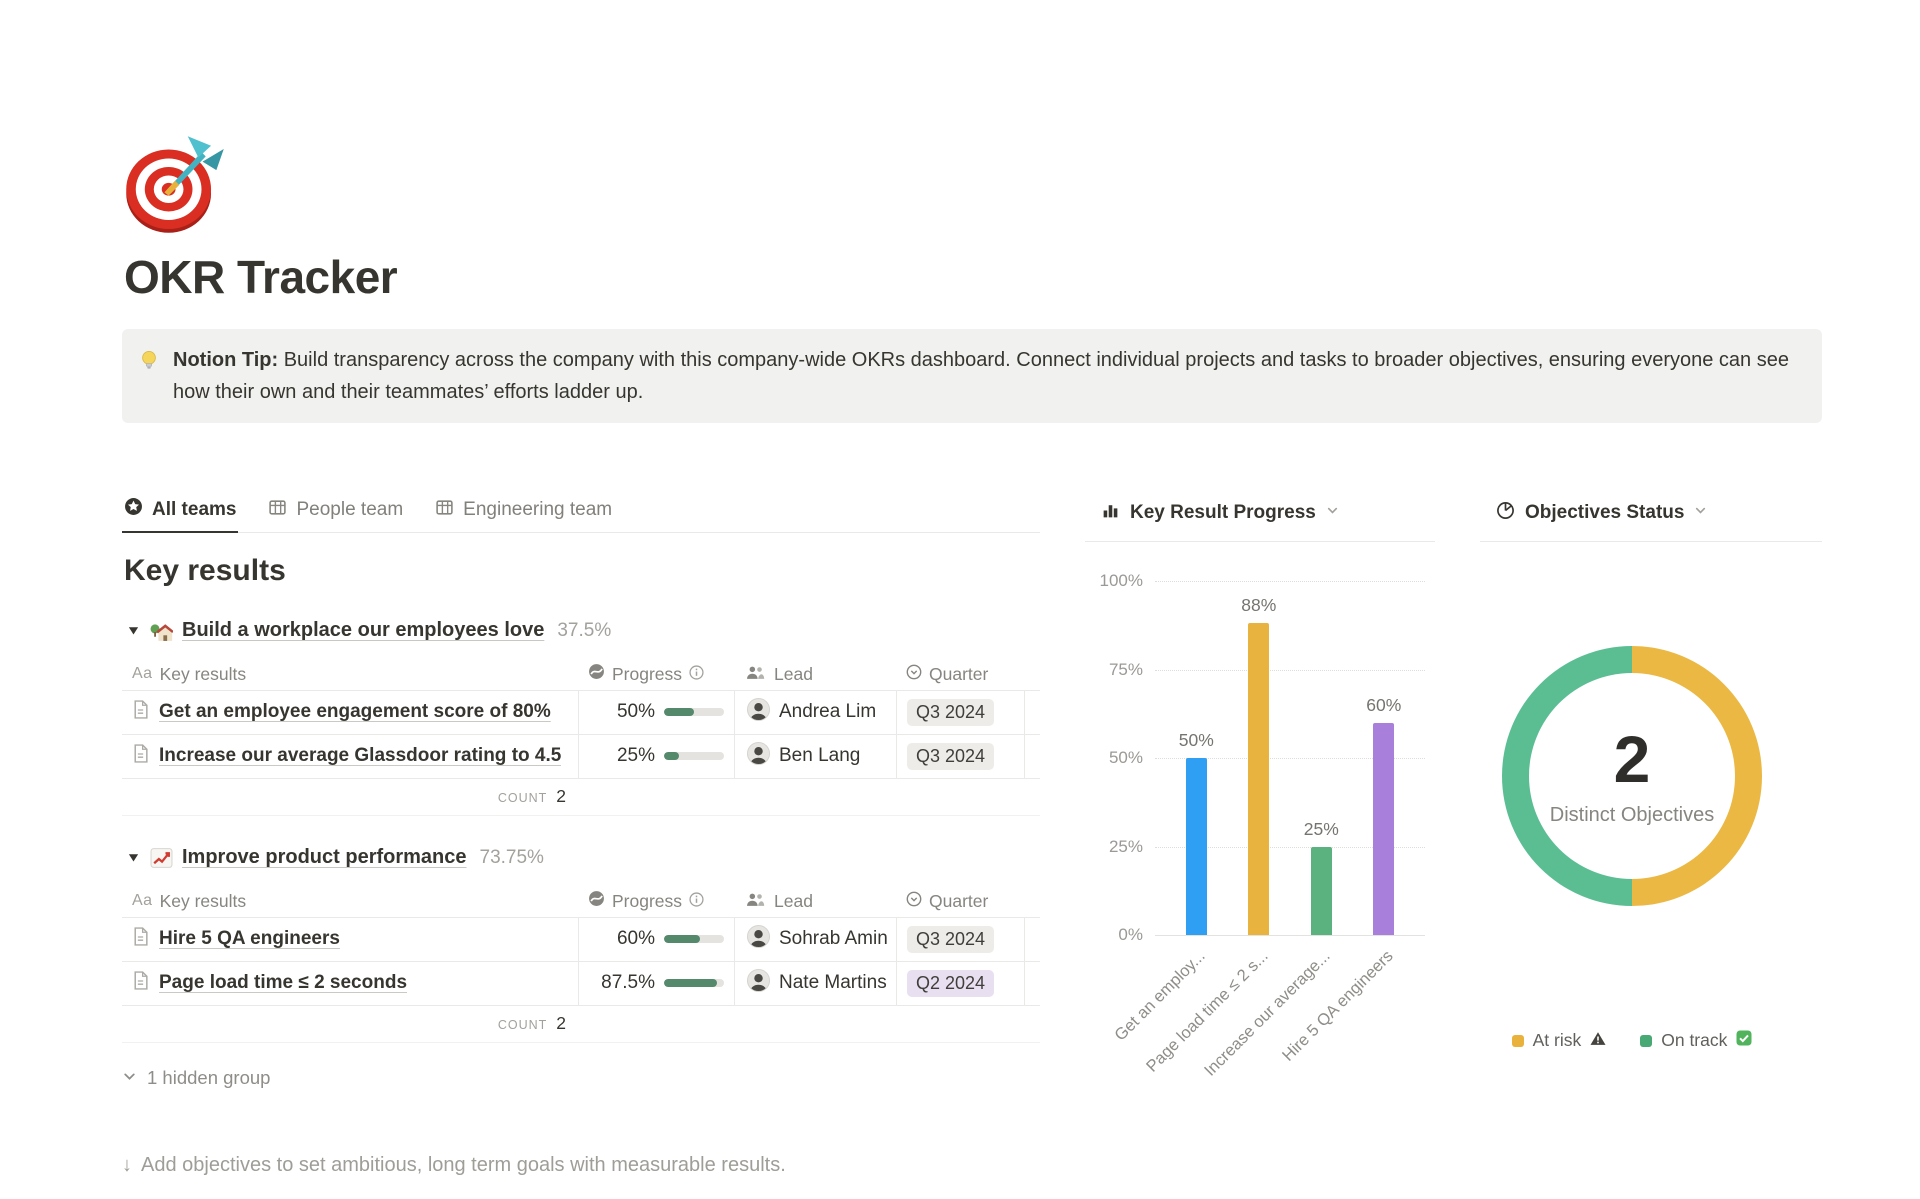 This screenshot has width=1920, height=1199. What do you see at coordinates (1632, 814) in the screenshot?
I see `donut-center-label: Distinct Objectives` at bounding box center [1632, 814].